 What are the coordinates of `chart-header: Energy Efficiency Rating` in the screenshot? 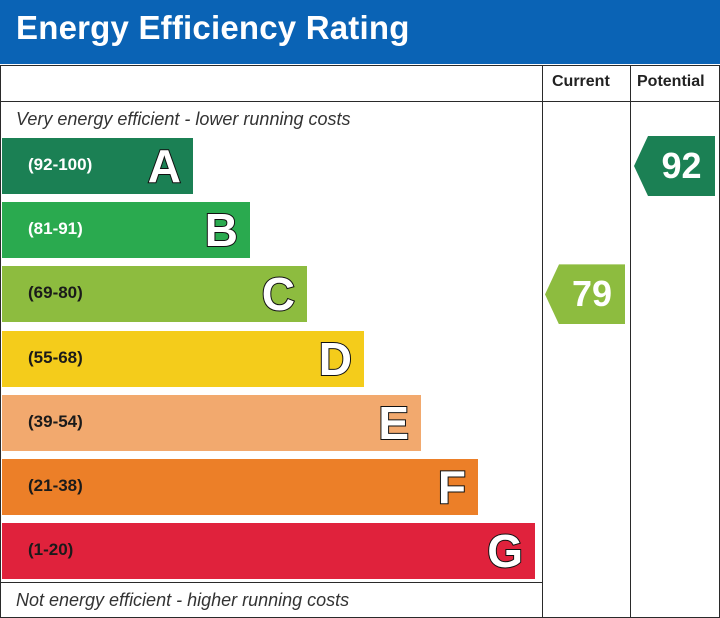 It's located at (360, 32).